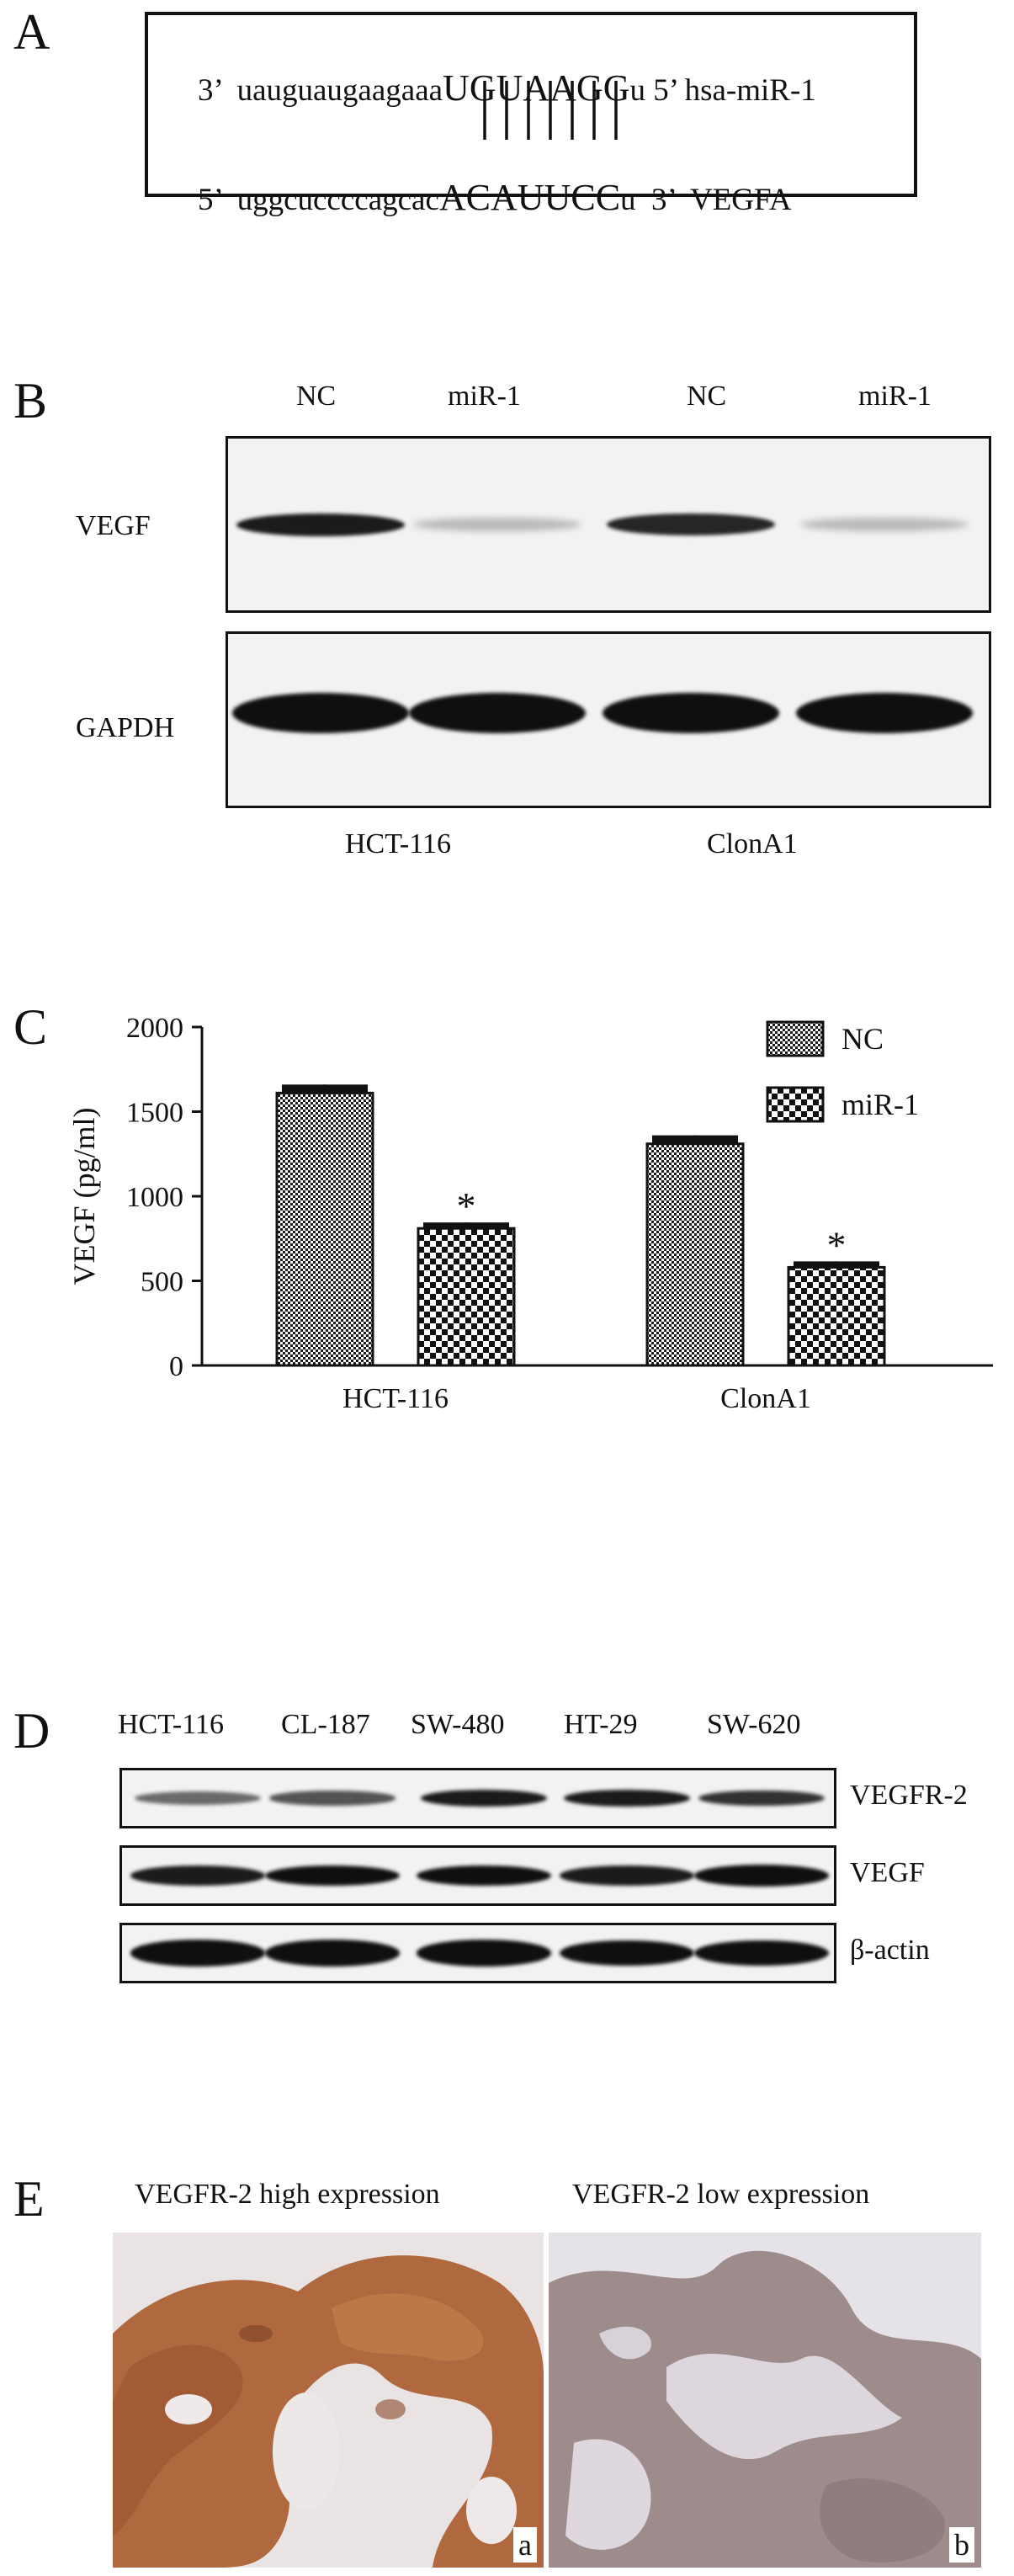 This screenshot has width=1014, height=2576. Describe the element at coordinates (628, 200) in the screenshot. I see `target-seq-tail: u` at that location.